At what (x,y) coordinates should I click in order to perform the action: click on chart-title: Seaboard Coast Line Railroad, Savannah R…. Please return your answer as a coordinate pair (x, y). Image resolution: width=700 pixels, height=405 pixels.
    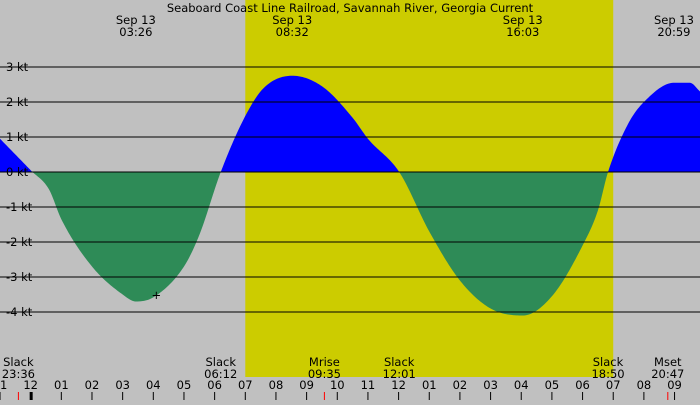
    Looking at the image, I should click on (350, 8).